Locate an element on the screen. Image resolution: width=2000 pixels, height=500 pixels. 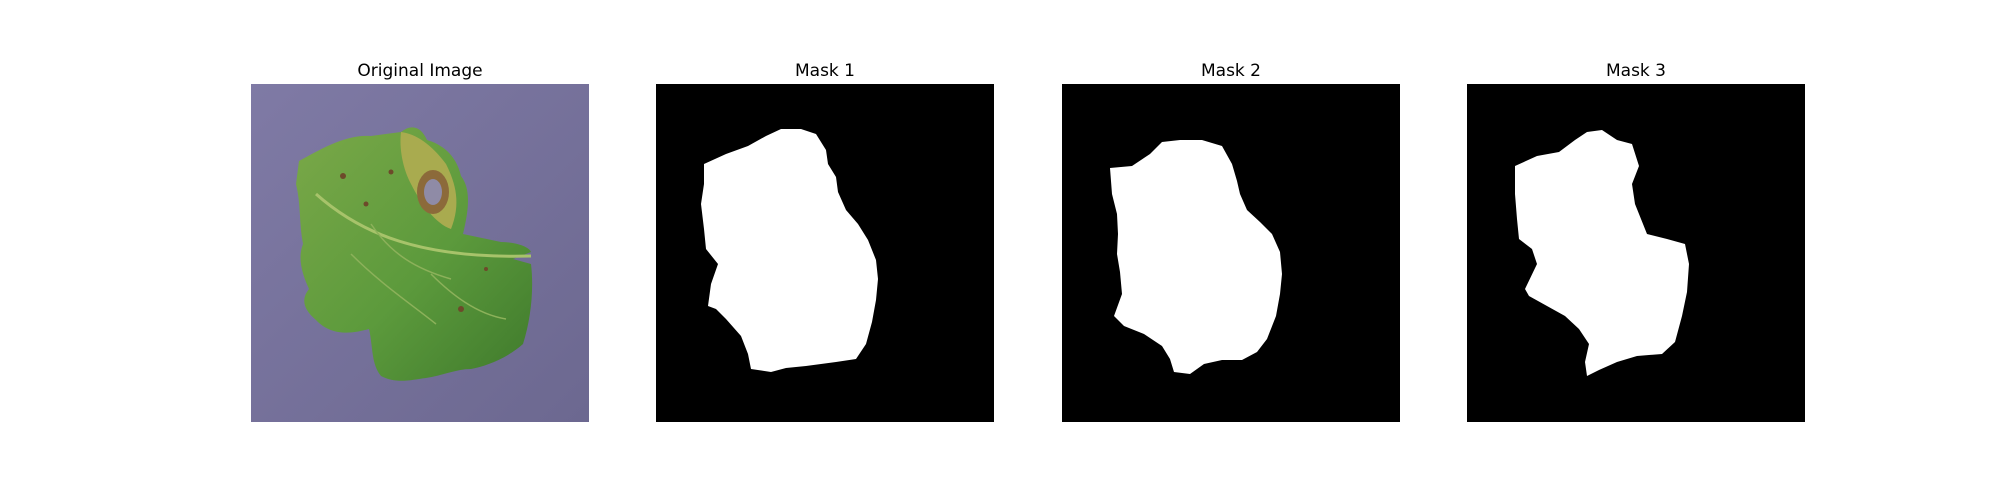
panel-mask-1: Mask 1 is located at coordinates (825, 240).